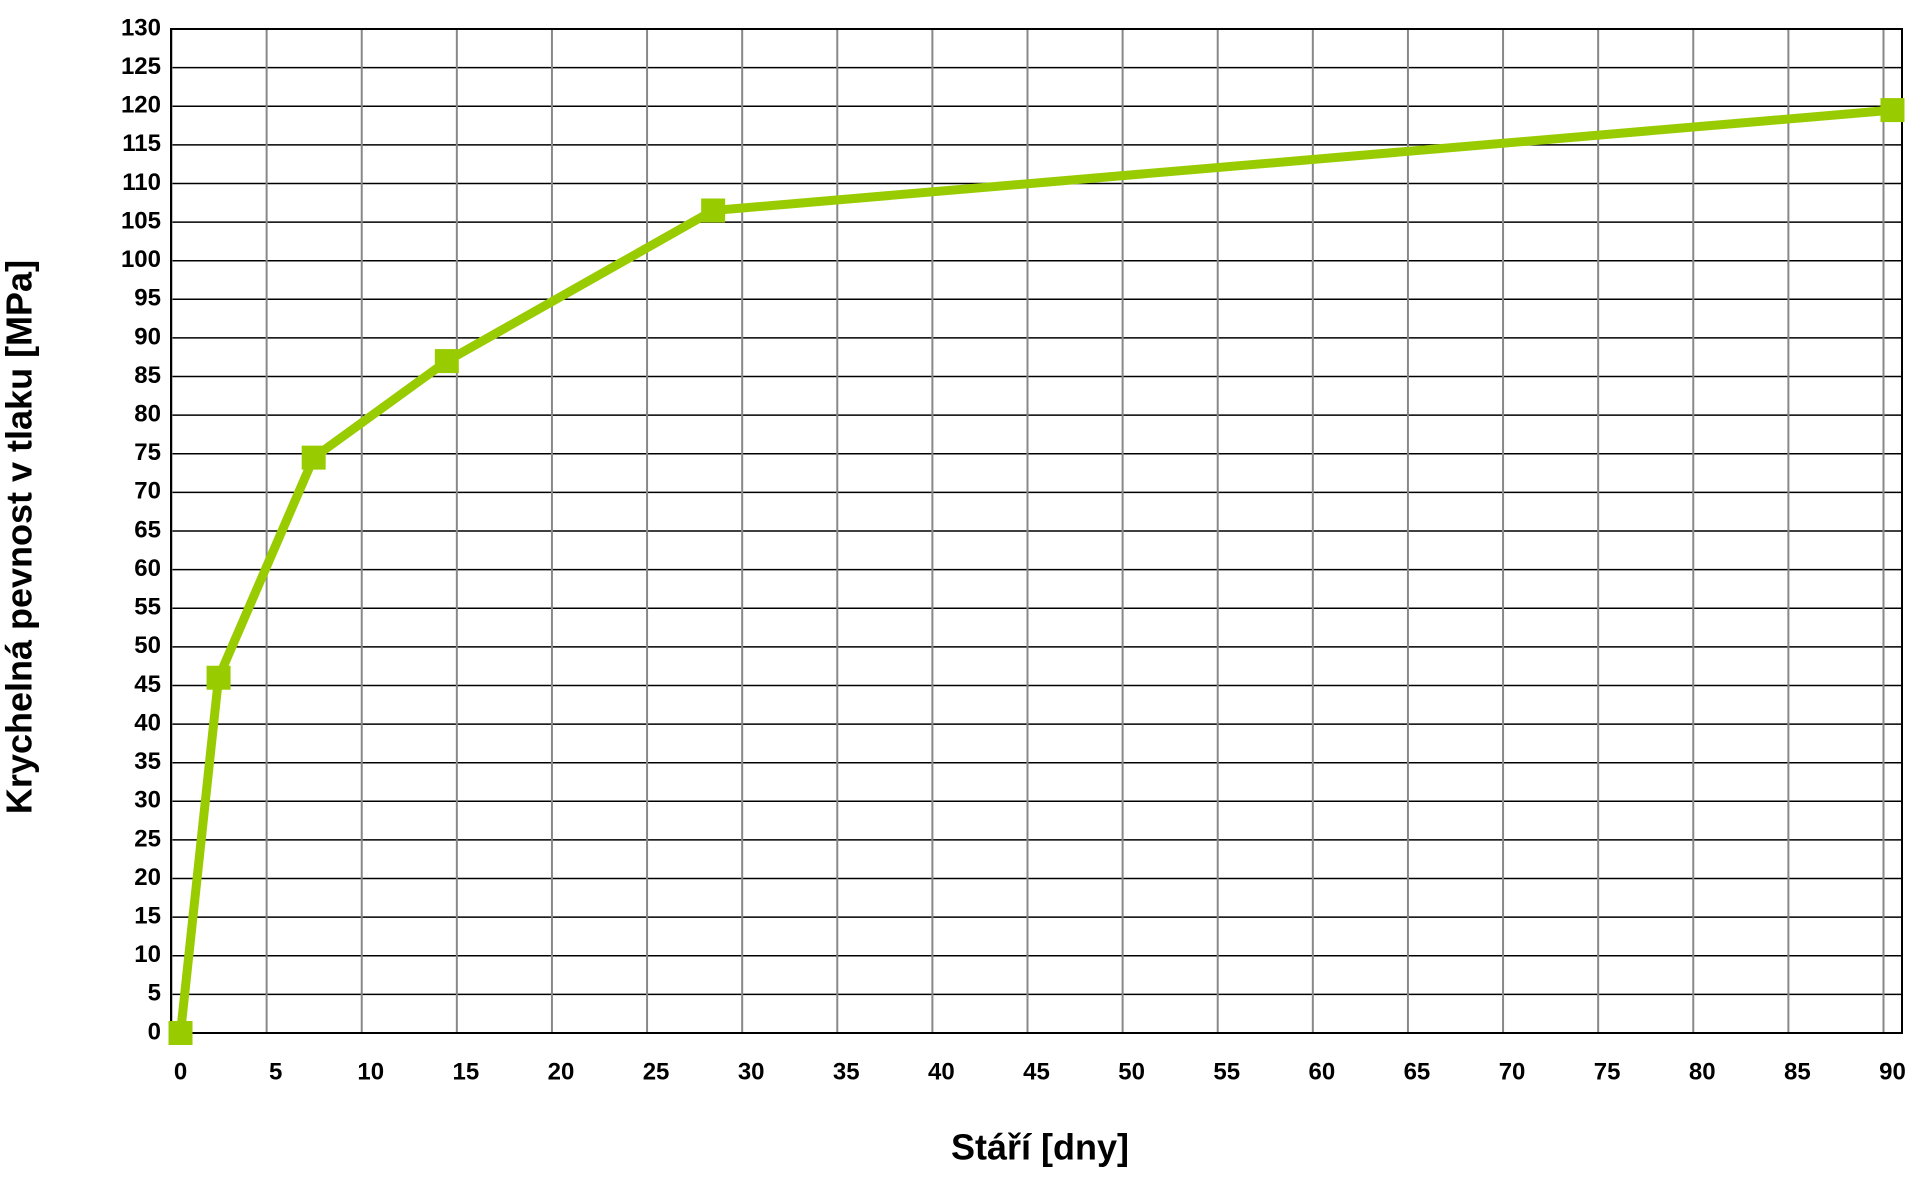 The width and height of the screenshot is (1912, 1182). What do you see at coordinates (846, 1071) in the screenshot?
I see `x-tick-label: 35` at bounding box center [846, 1071].